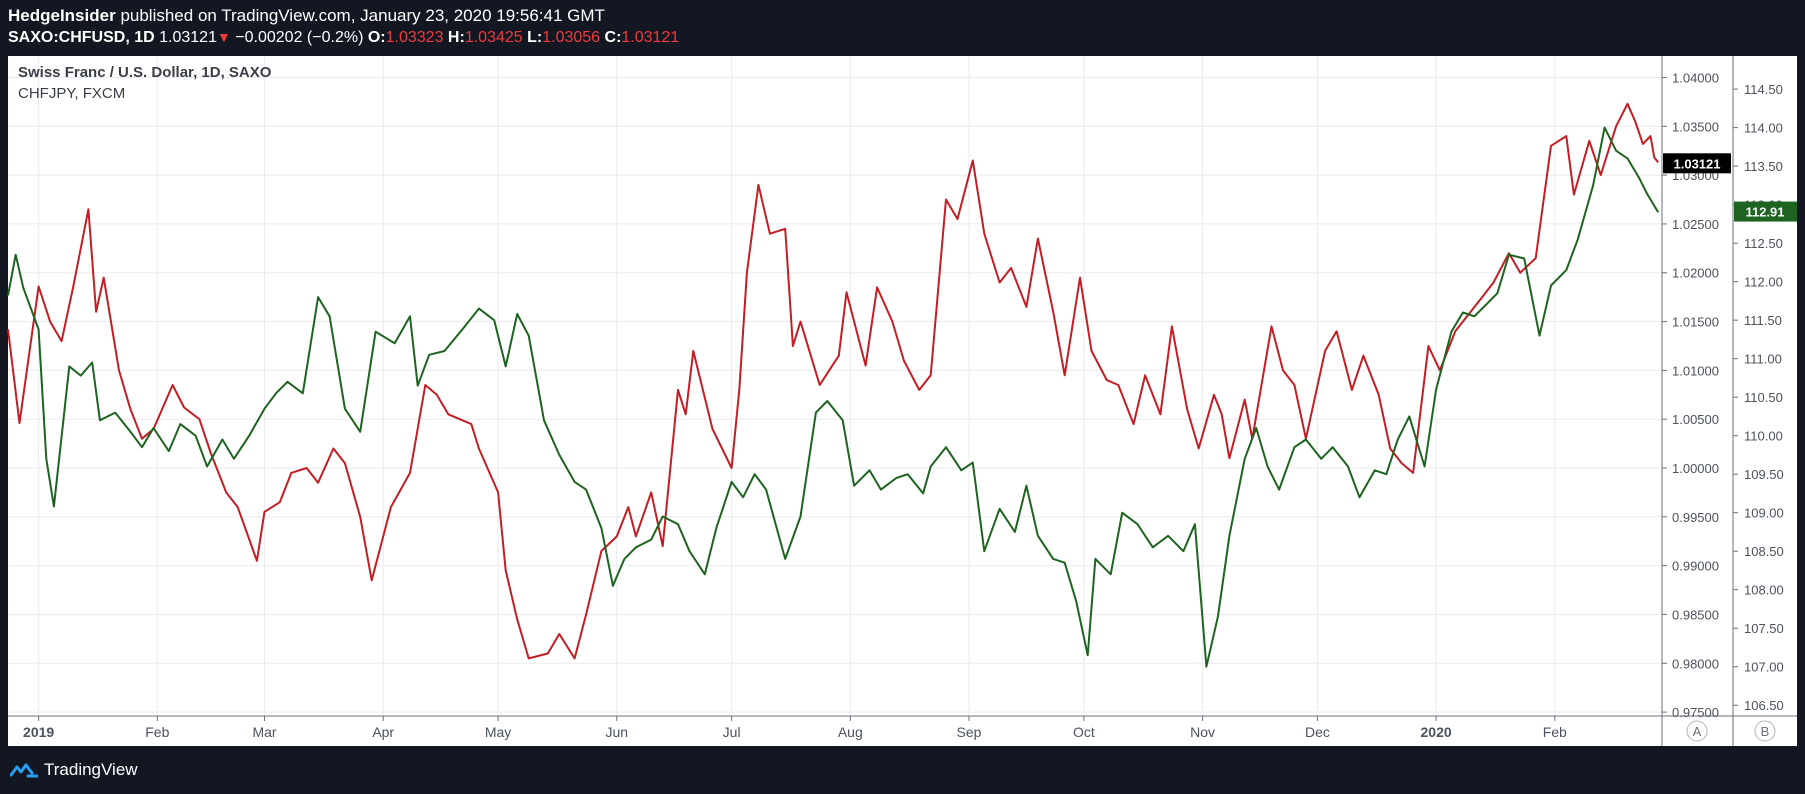  What do you see at coordinates (498, 732) in the screenshot?
I see `time-axis-tick-label: May` at bounding box center [498, 732].